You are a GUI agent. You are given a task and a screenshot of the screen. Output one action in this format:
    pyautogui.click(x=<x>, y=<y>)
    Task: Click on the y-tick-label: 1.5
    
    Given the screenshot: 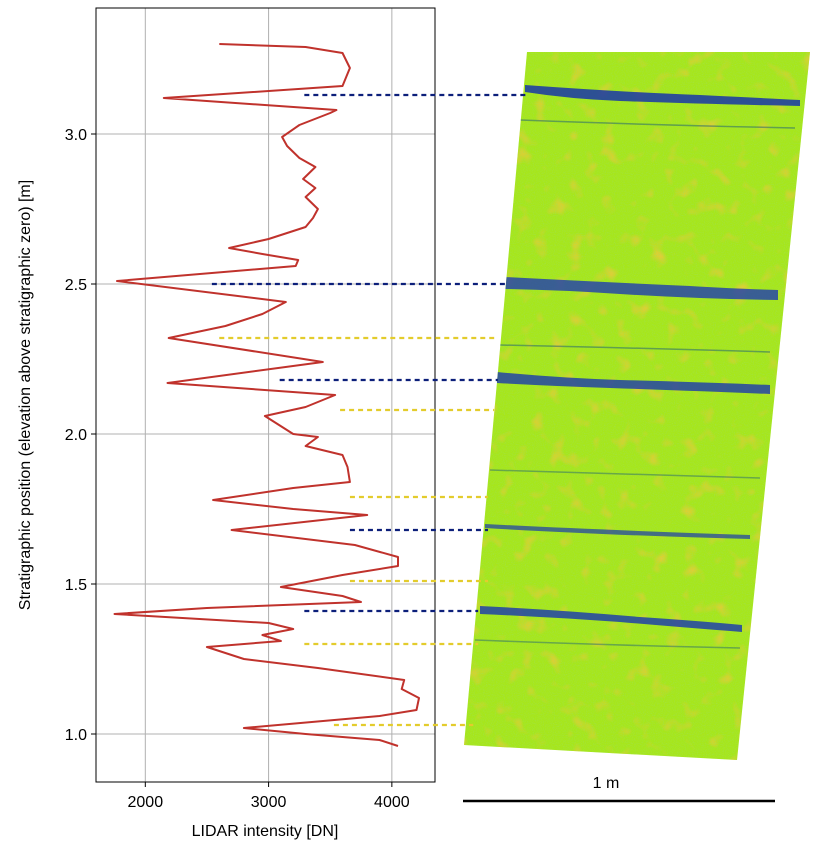 What is the action you would take?
    pyautogui.click(x=76, y=585)
    